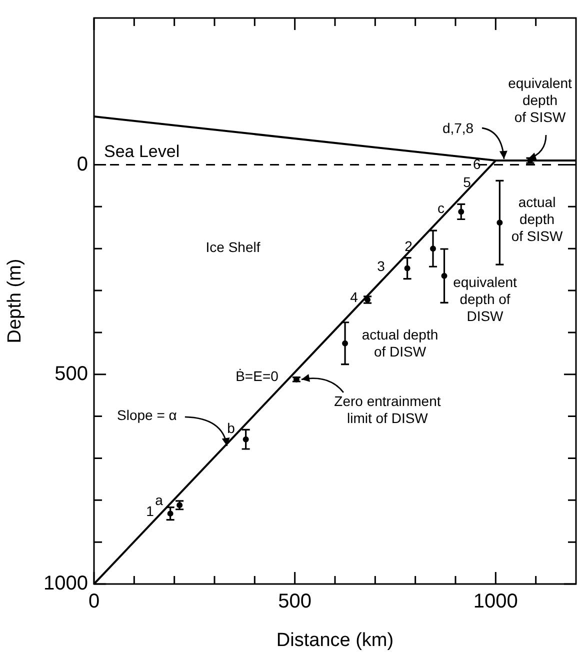  Describe the element at coordinates (159, 500) in the screenshot. I see `annotation: a` at that location.